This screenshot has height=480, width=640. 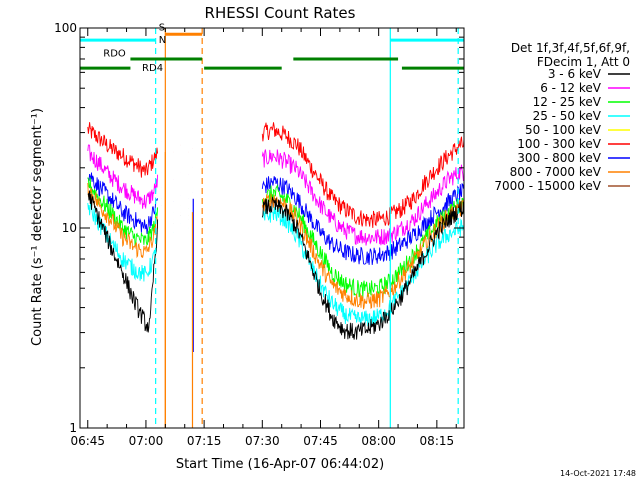 I want to click on legend-entry-label: 50 - 100 keV, so click(x=563, y=130).